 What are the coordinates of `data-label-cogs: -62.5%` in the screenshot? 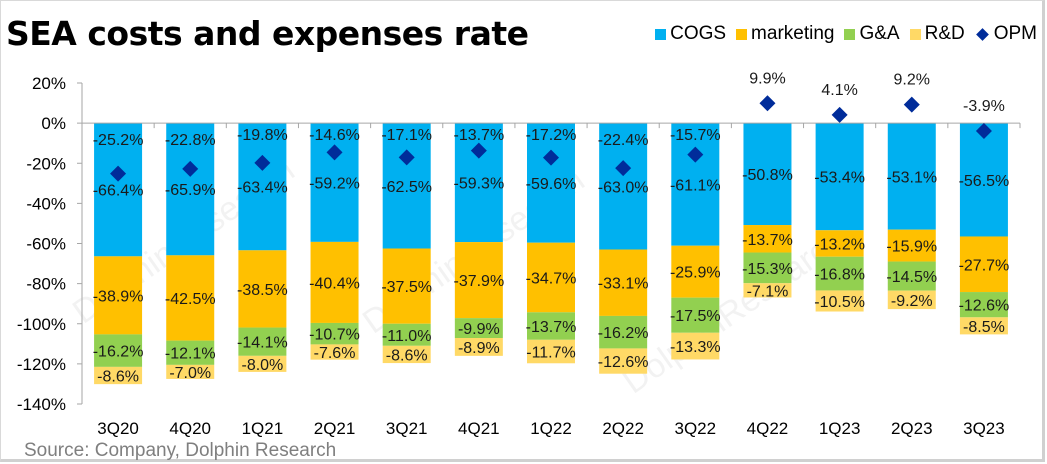 It's located at (406, 187).